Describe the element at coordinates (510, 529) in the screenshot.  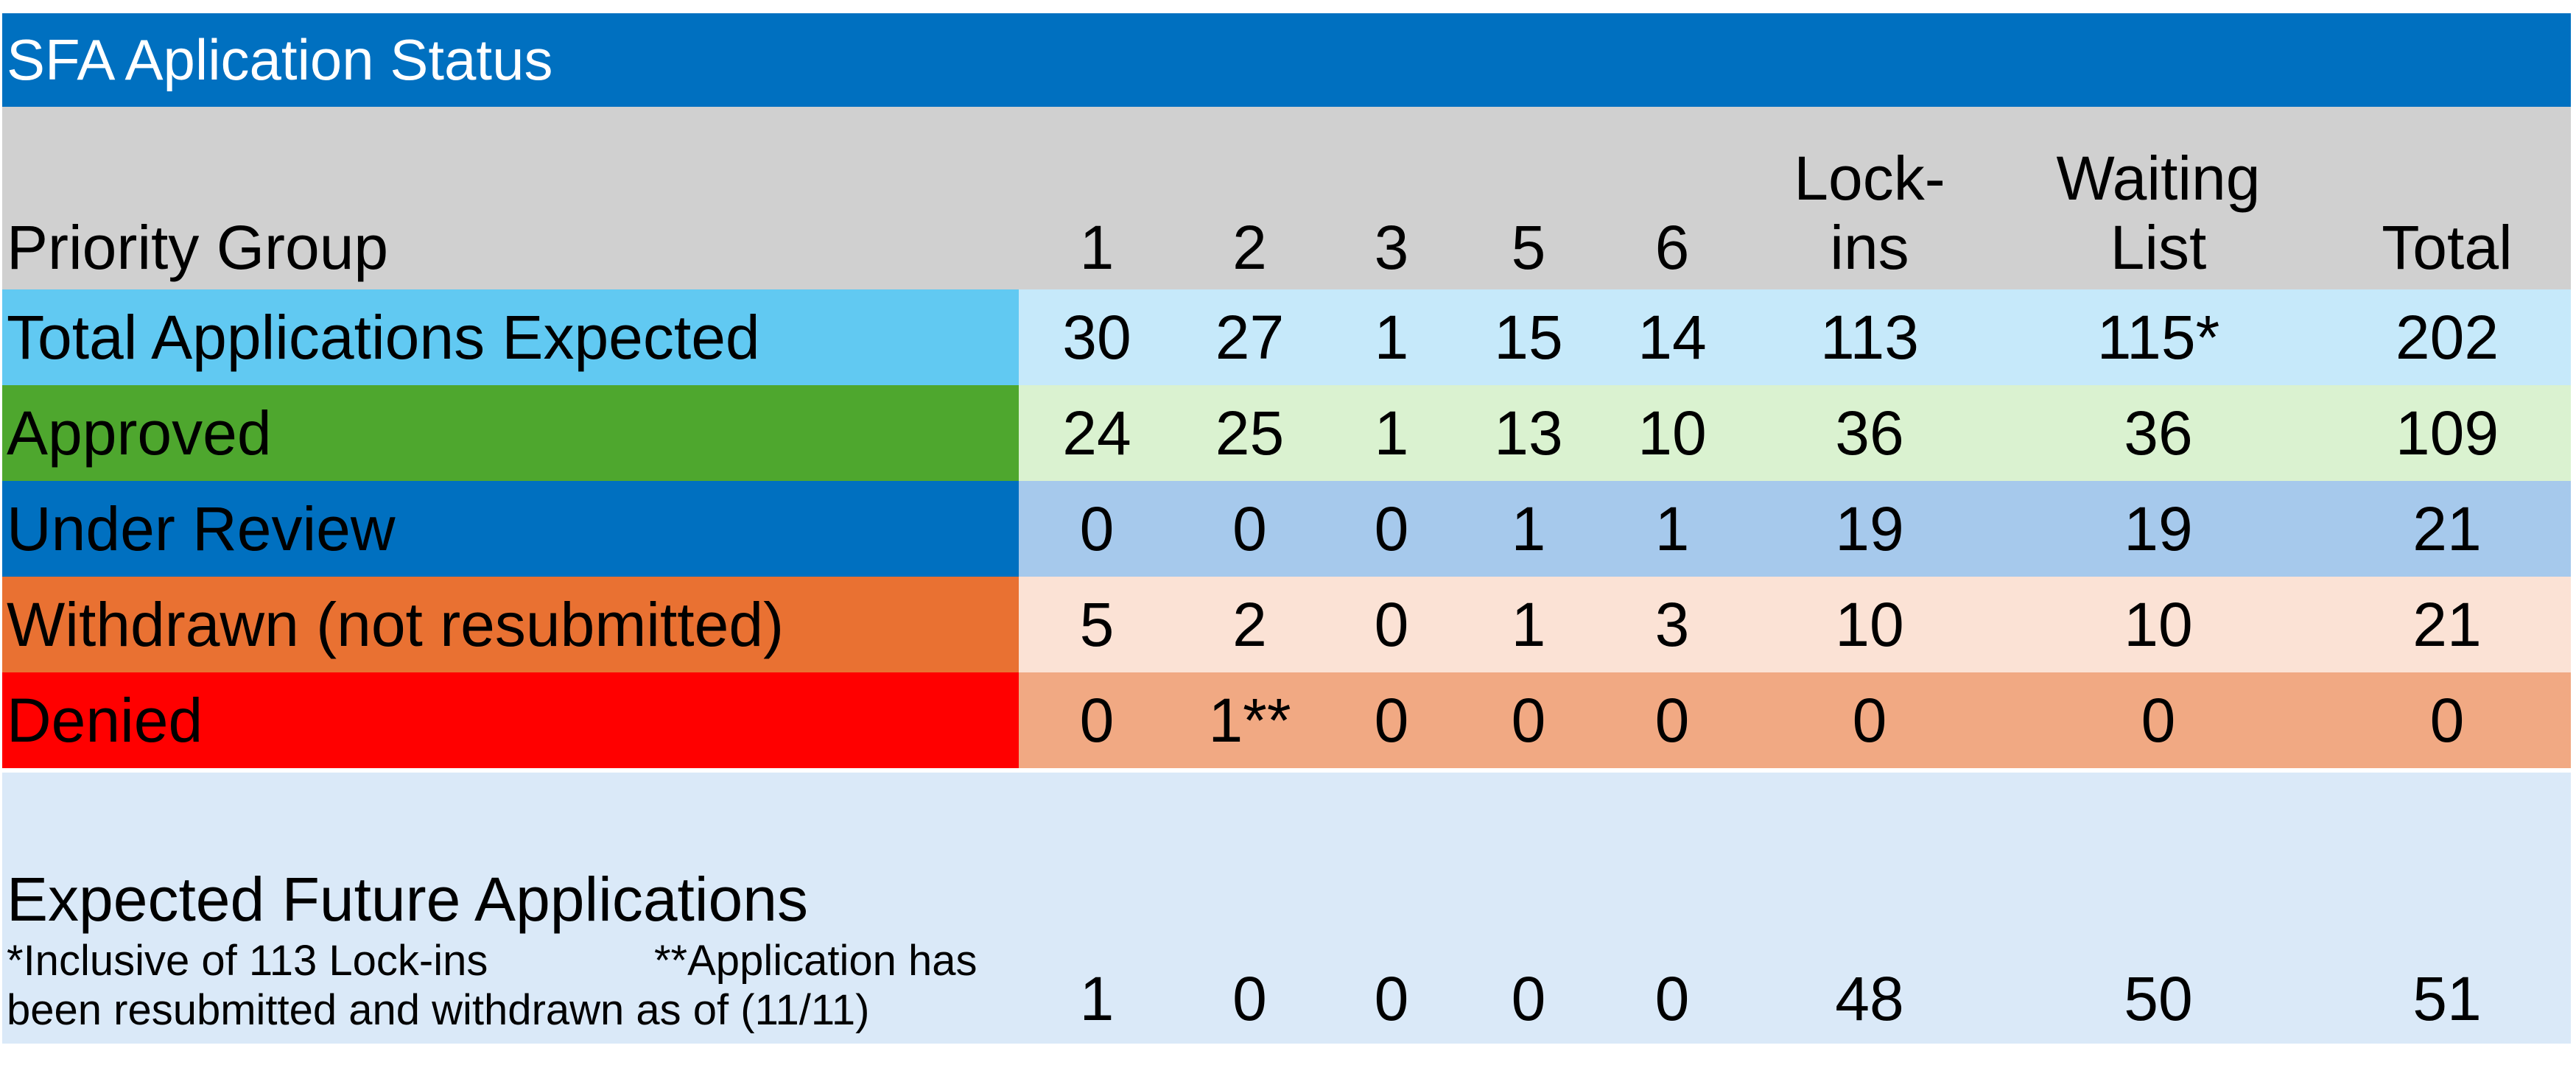
I see `row-label: Under Review` at that location.